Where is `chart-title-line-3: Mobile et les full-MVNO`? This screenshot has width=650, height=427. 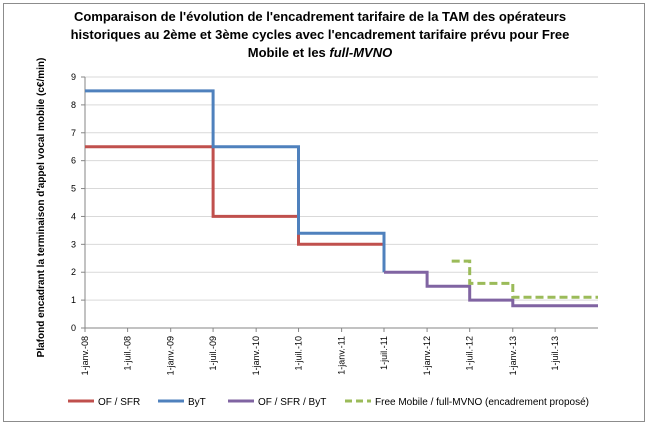
chart-title-line-3: Mobile et les full-MVNO is located at coordinates (320, 53).